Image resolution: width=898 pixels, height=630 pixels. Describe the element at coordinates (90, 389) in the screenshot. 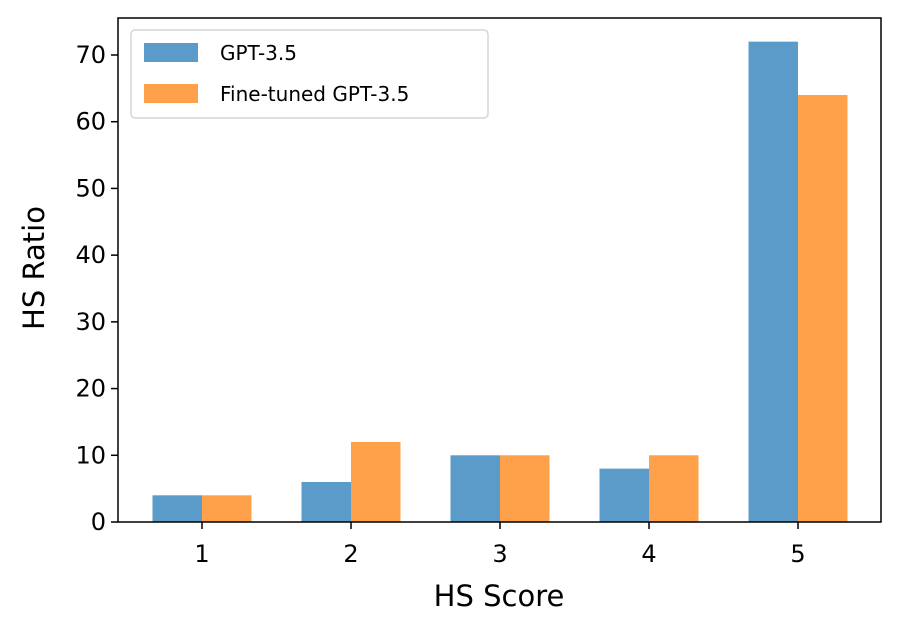

I see `y-tick-label-20: 20` at that location.